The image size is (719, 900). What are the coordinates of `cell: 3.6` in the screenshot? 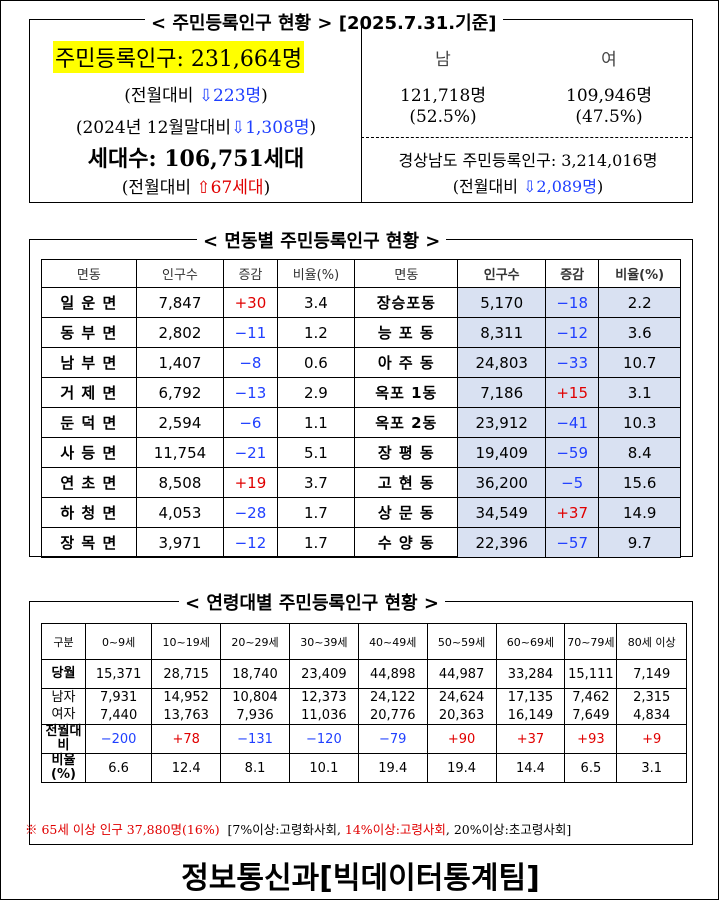 It's located at (639, 332).